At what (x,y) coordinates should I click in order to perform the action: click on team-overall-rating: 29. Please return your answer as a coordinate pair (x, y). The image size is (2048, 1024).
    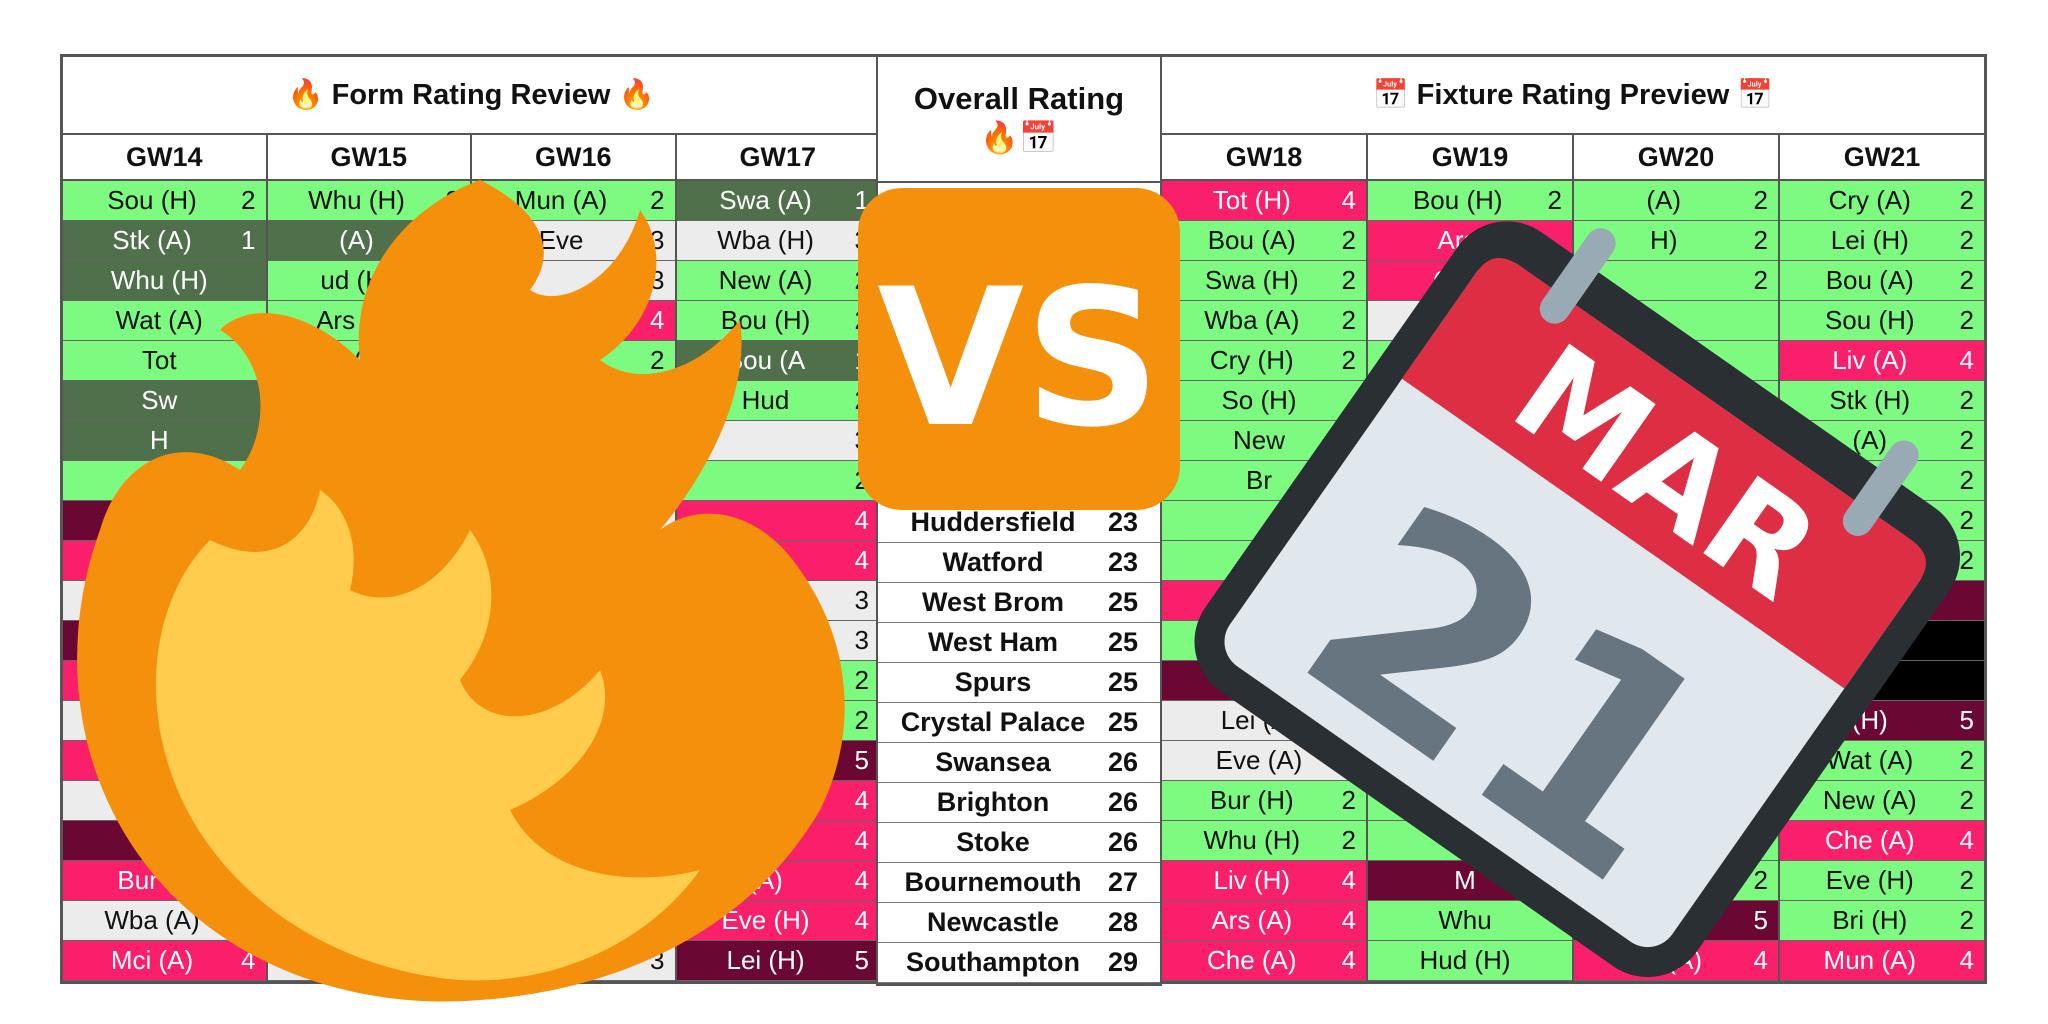
    Looking at the image, I should click on (1123, 962).